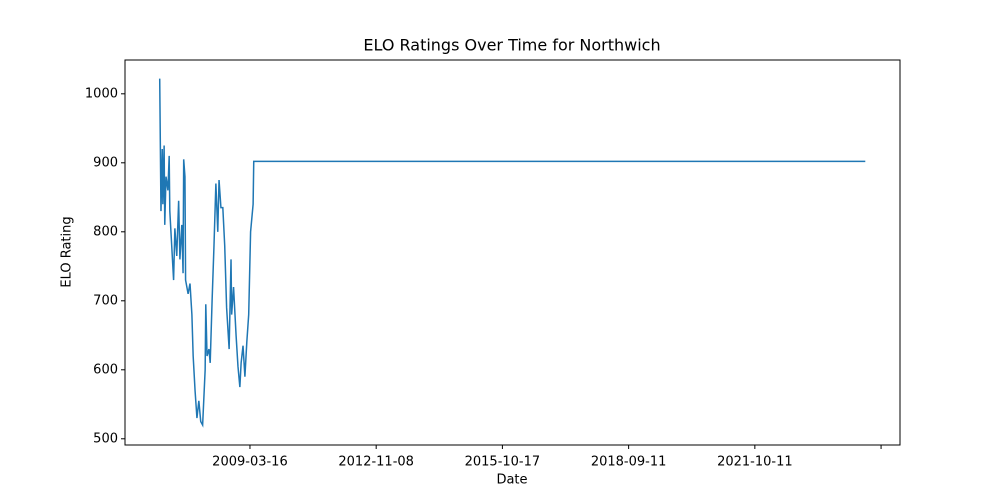  I want to click on y-tick-label: 600, so click(105, 369).